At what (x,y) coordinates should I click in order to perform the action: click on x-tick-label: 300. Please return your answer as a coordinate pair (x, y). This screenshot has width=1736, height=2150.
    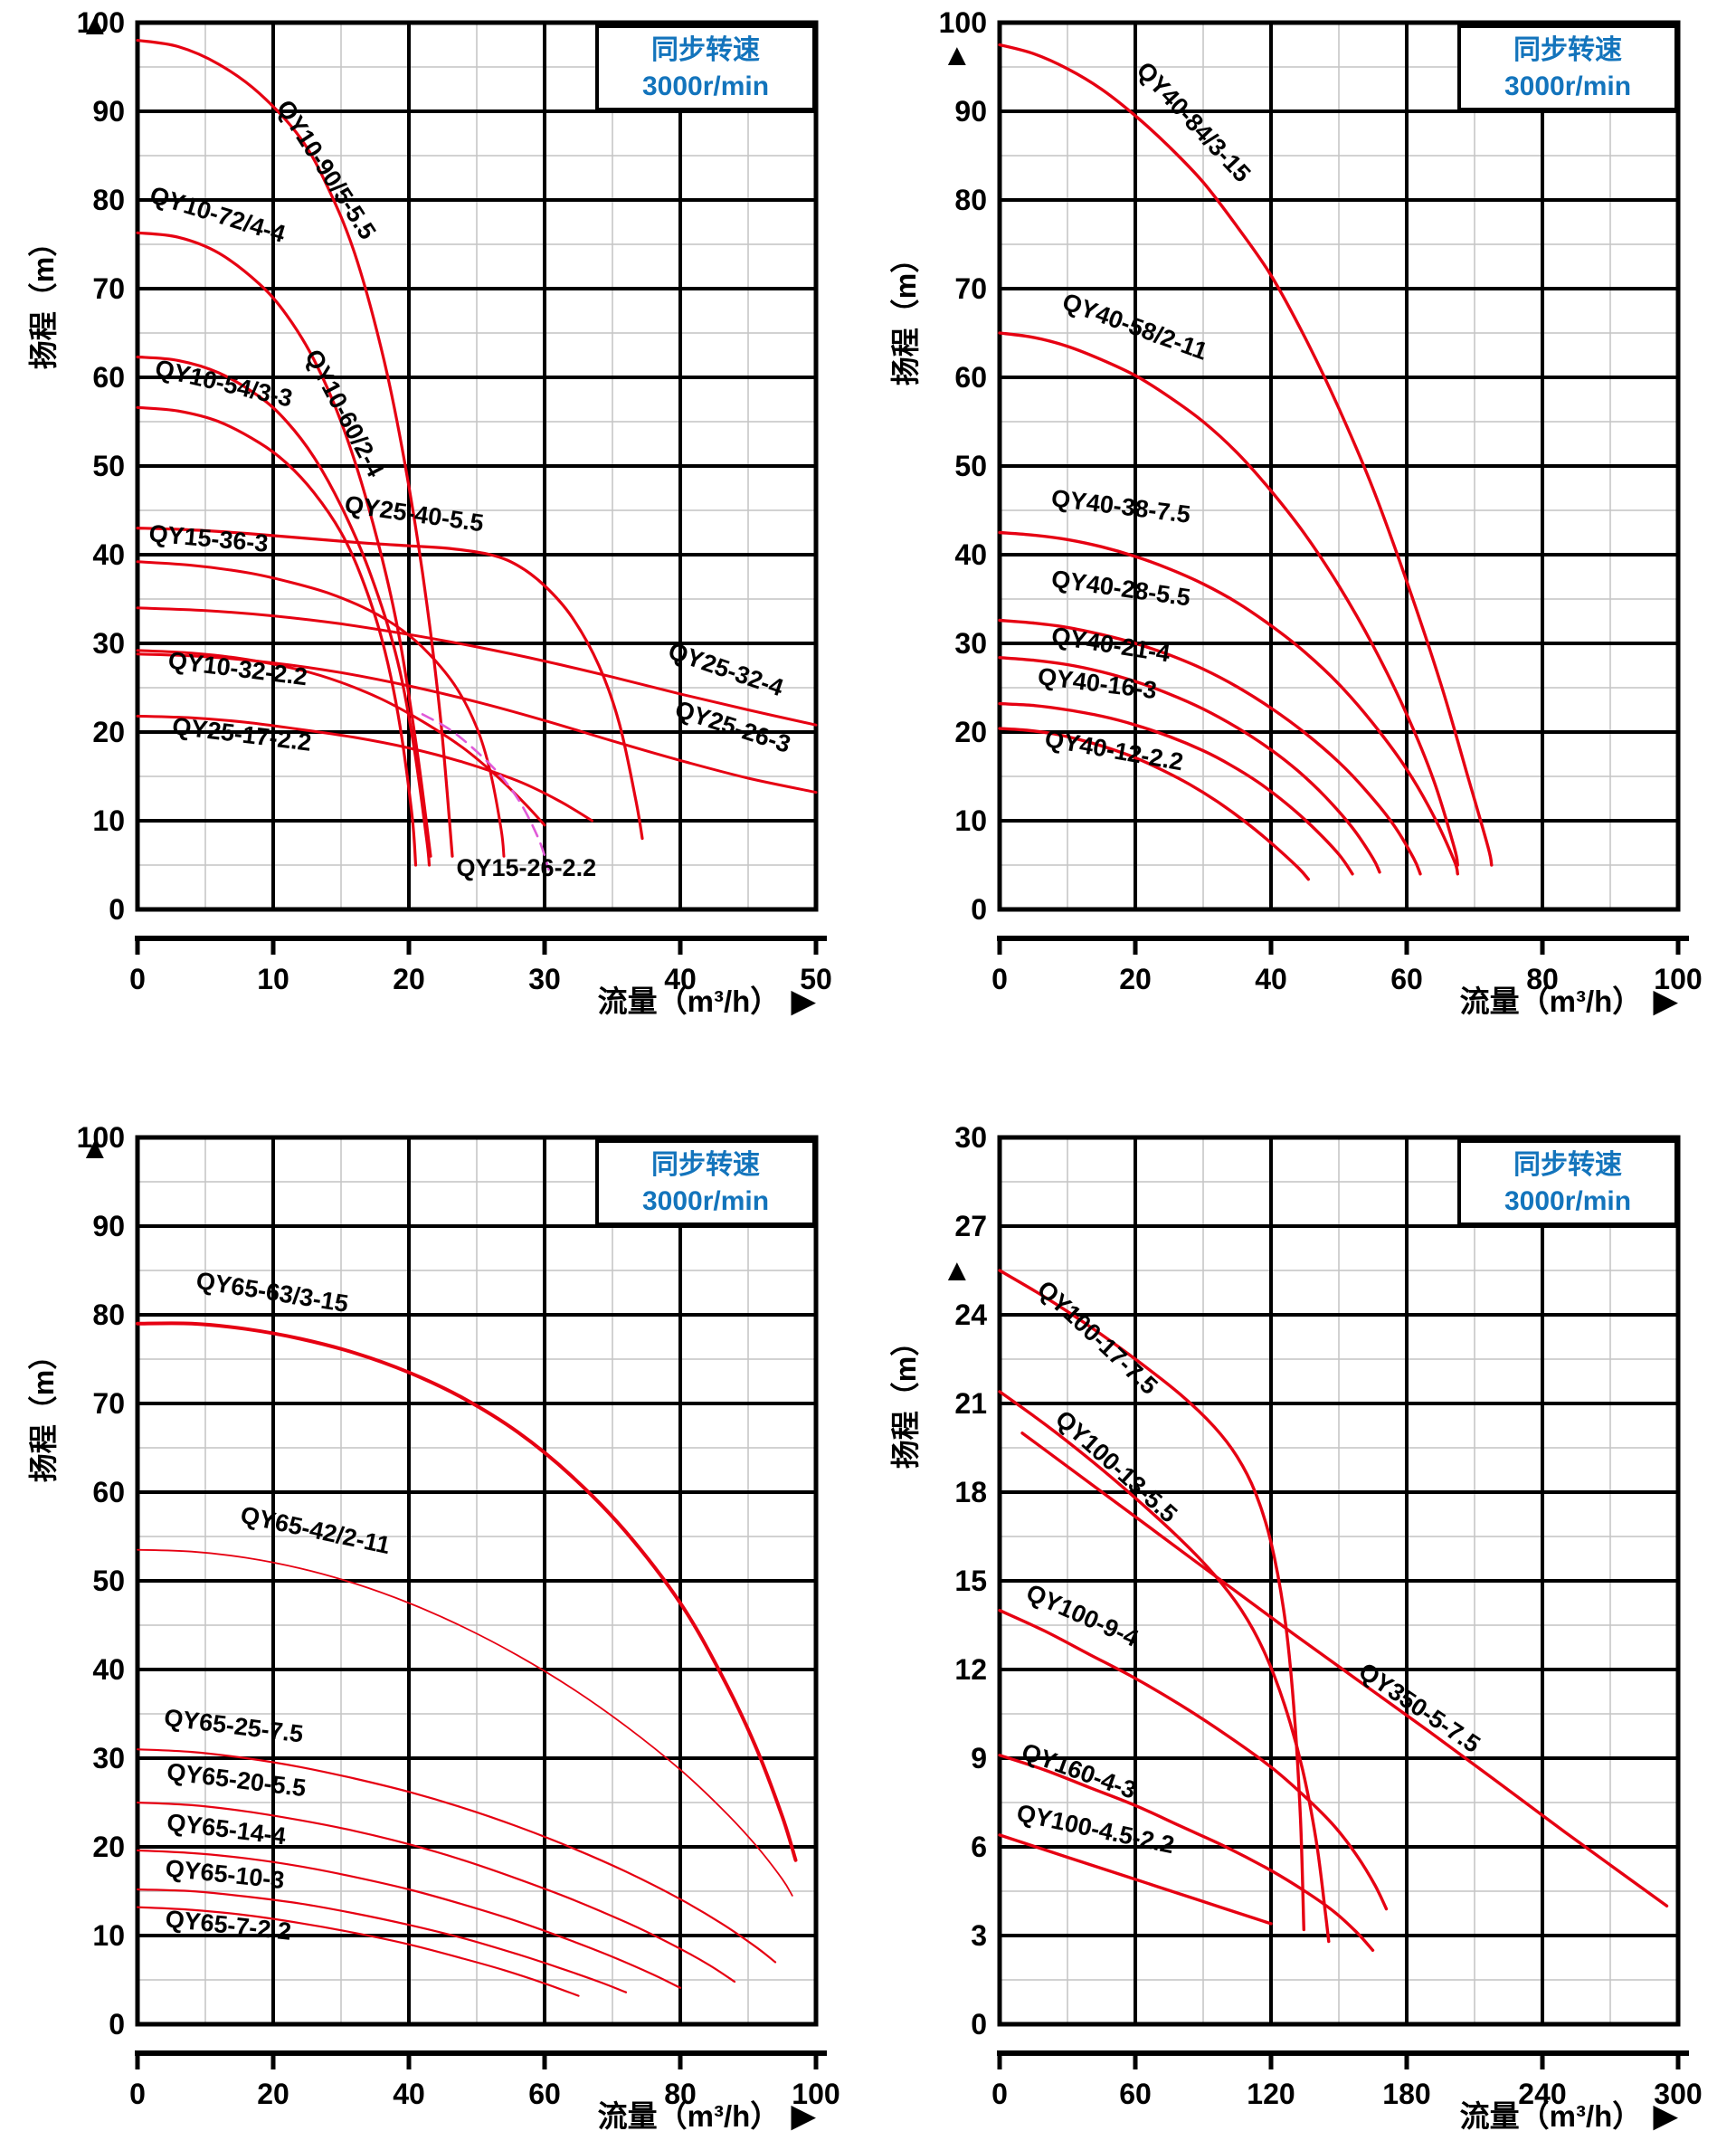
    Looking at the image, I should click on (1678, 2094).